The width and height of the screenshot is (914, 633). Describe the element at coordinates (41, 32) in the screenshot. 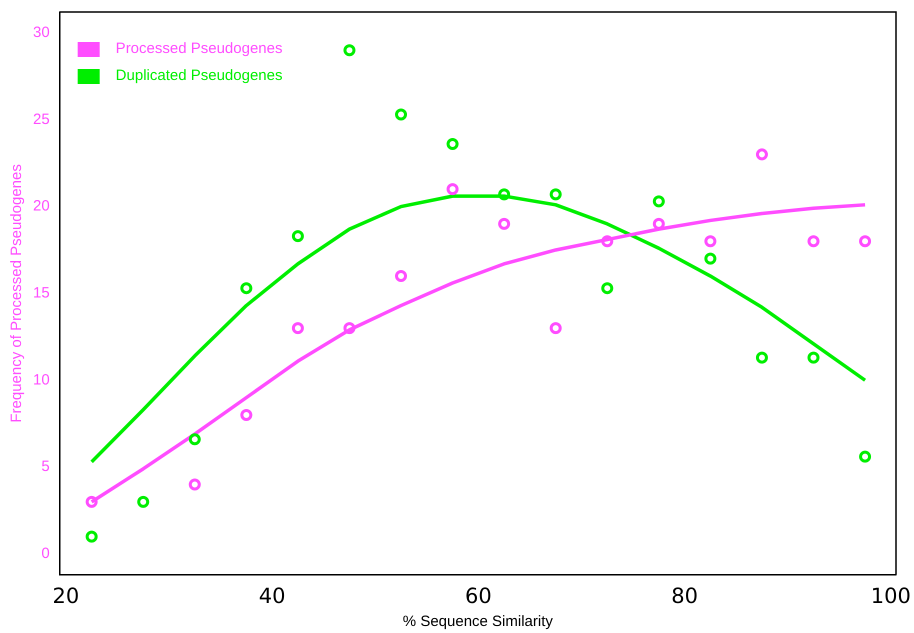

I see `y-tick-label: 30` at that location.